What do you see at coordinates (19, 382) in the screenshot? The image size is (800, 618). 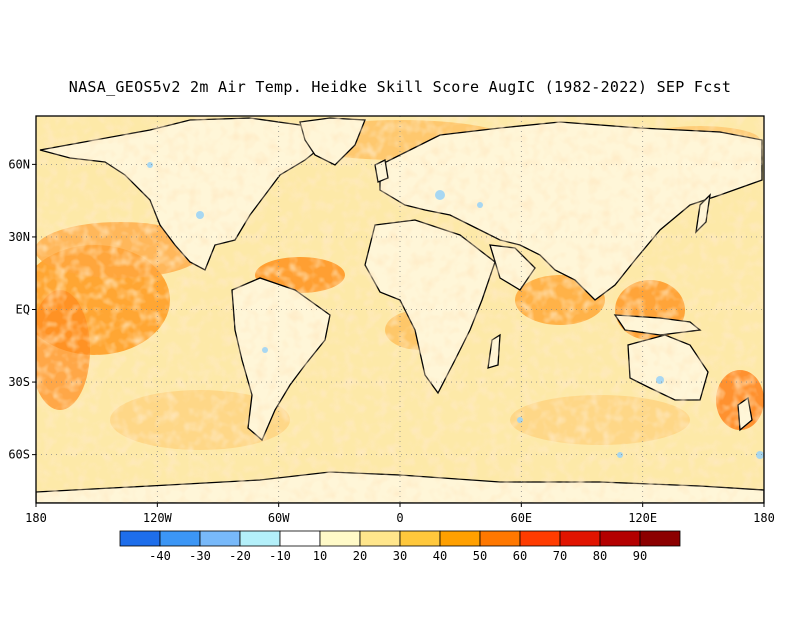 I see `y-tick-label: 30S` at bounding box center [19, 382].